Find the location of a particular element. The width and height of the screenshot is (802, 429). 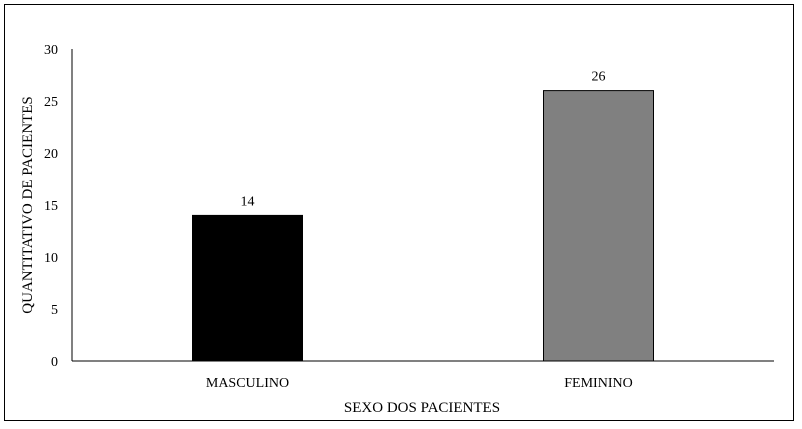

y-tick-label: 25 is located at coordinates (51, 102).